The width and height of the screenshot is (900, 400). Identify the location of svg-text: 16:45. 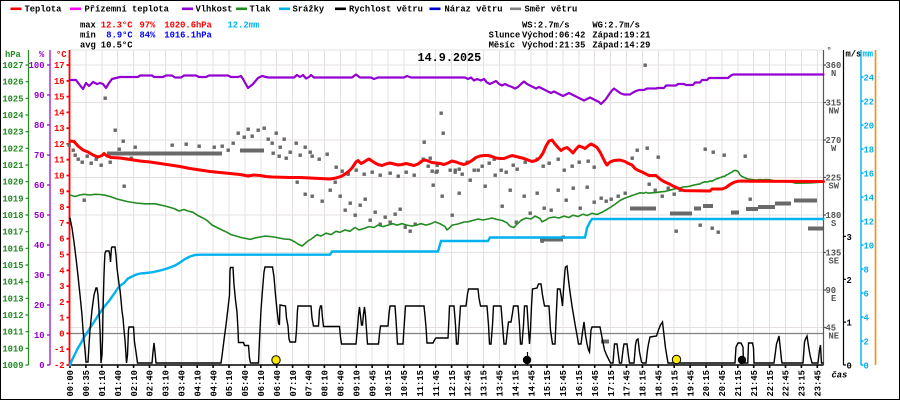
(596, 383).